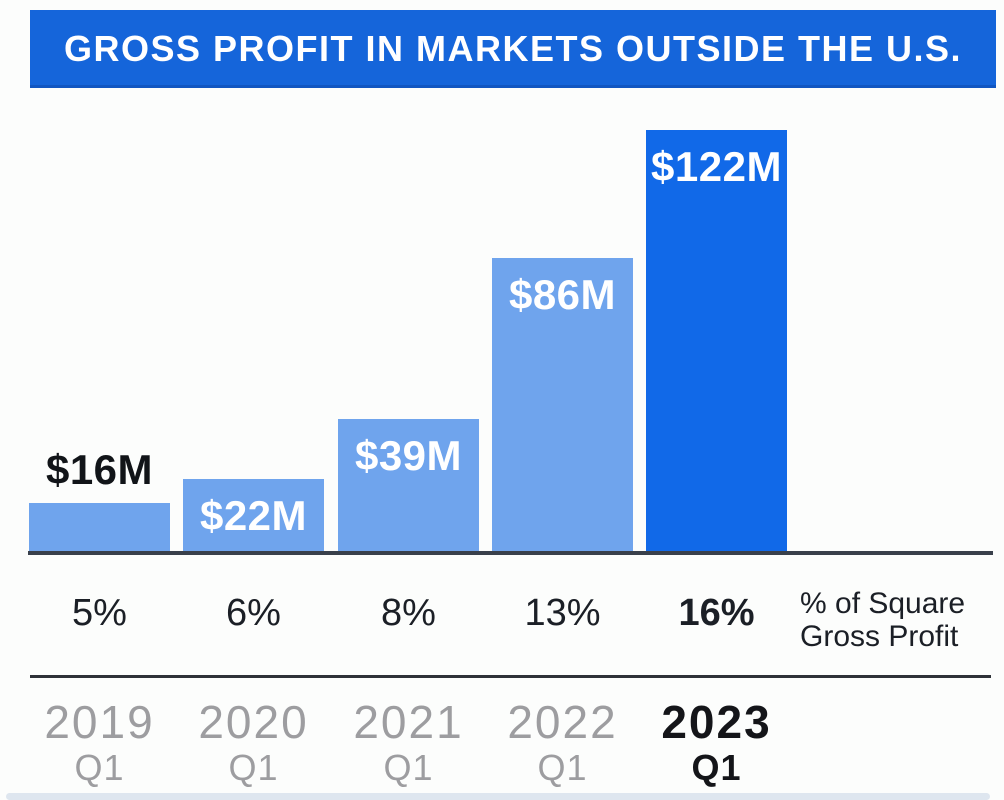  I want to click on year-label-2020-q1: 2020 Q1, so click(254, 743).